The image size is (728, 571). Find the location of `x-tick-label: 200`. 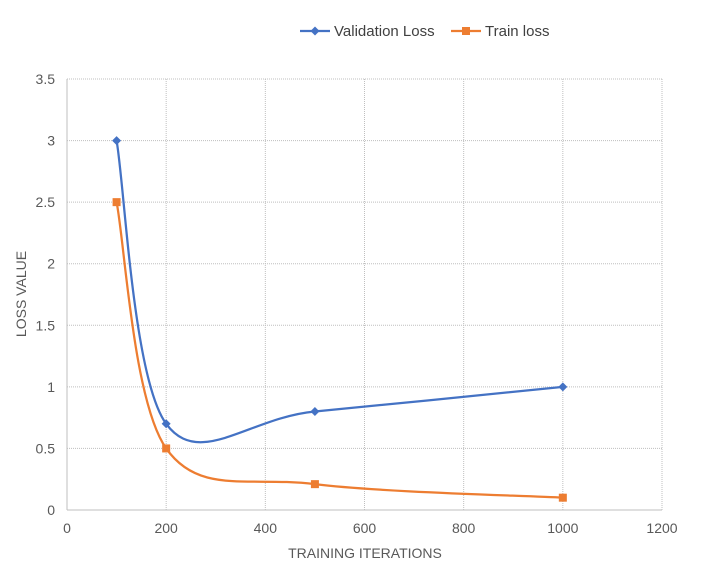

x-tick-label: 200 is located at coordinates (166, 528).